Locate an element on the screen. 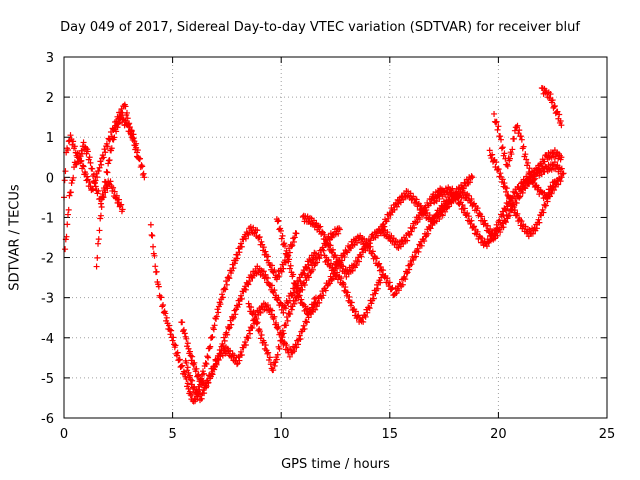 Image resolution: width=640 pixels, height=480 pixels. series-trace-j is located at coordinates (398, 236).